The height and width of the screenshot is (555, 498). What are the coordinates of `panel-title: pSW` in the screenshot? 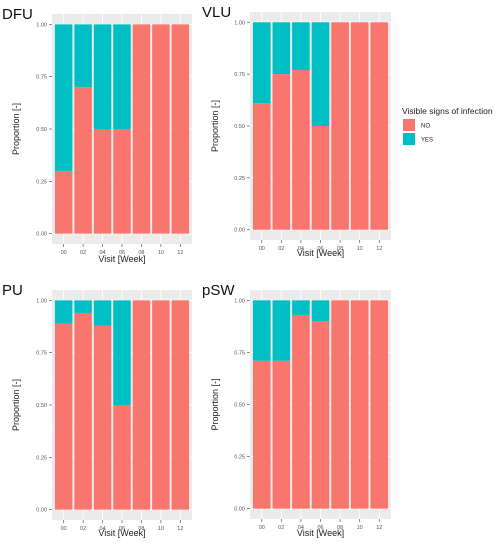 It's located at (218, 290).